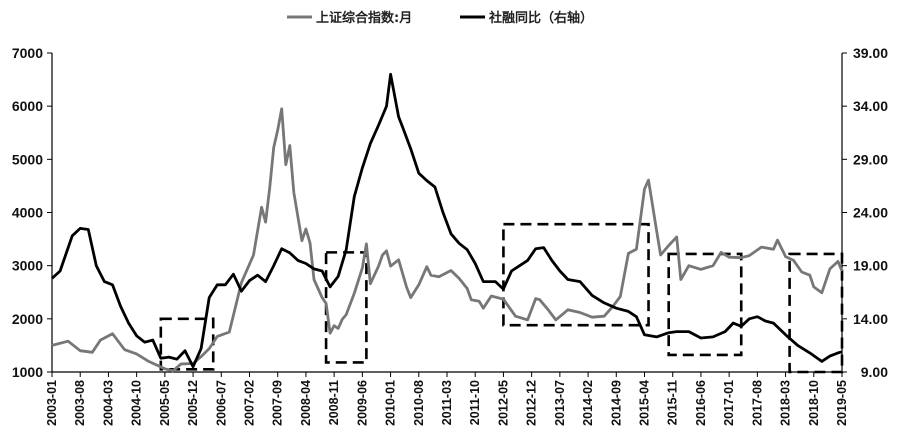 This screenshot has width=900, height=448. Describe the element at coordinates (729, 403) in the screenshot. I see `x-tick-label: 2017-01` at that location.